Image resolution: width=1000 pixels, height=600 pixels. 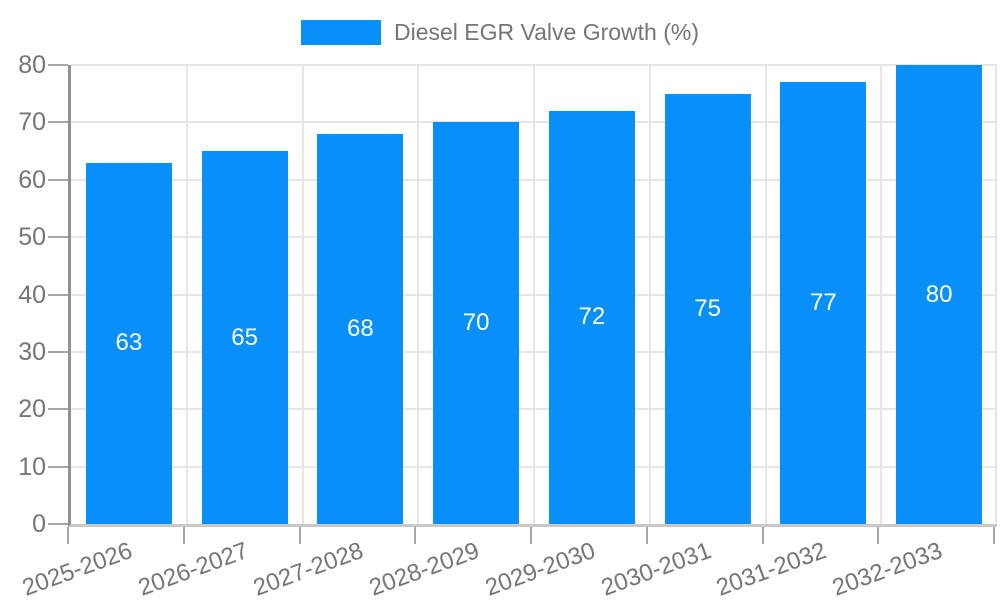 I want to click on y-axis-tick-label: 20, so click(x=32, y=409).